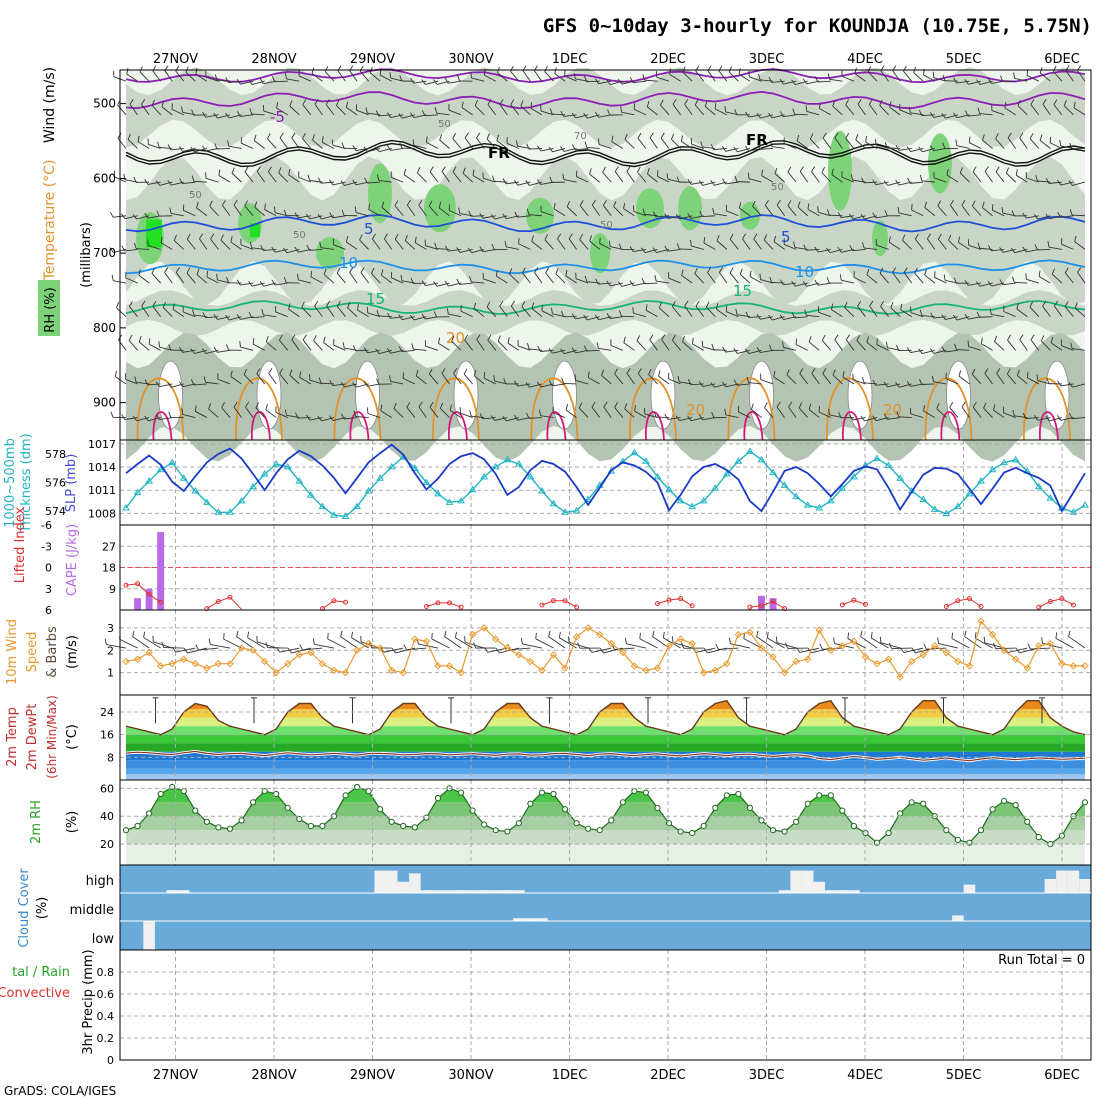 The width and height of the screenshot is (1100, 1100). Describe the element at coordinates (32, 652) in the screenshot. I see `label-speed: Speed` at that location.